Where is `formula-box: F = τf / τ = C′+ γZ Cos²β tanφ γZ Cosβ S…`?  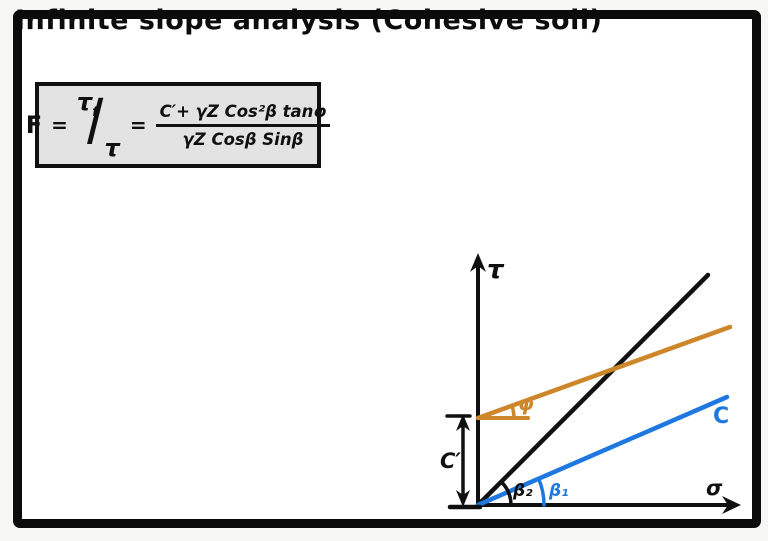 formula-box: F = τf / τ = C′+ γZ Cos²β tanφ γZ Cosβ S… is located at coordinates (178, 125).